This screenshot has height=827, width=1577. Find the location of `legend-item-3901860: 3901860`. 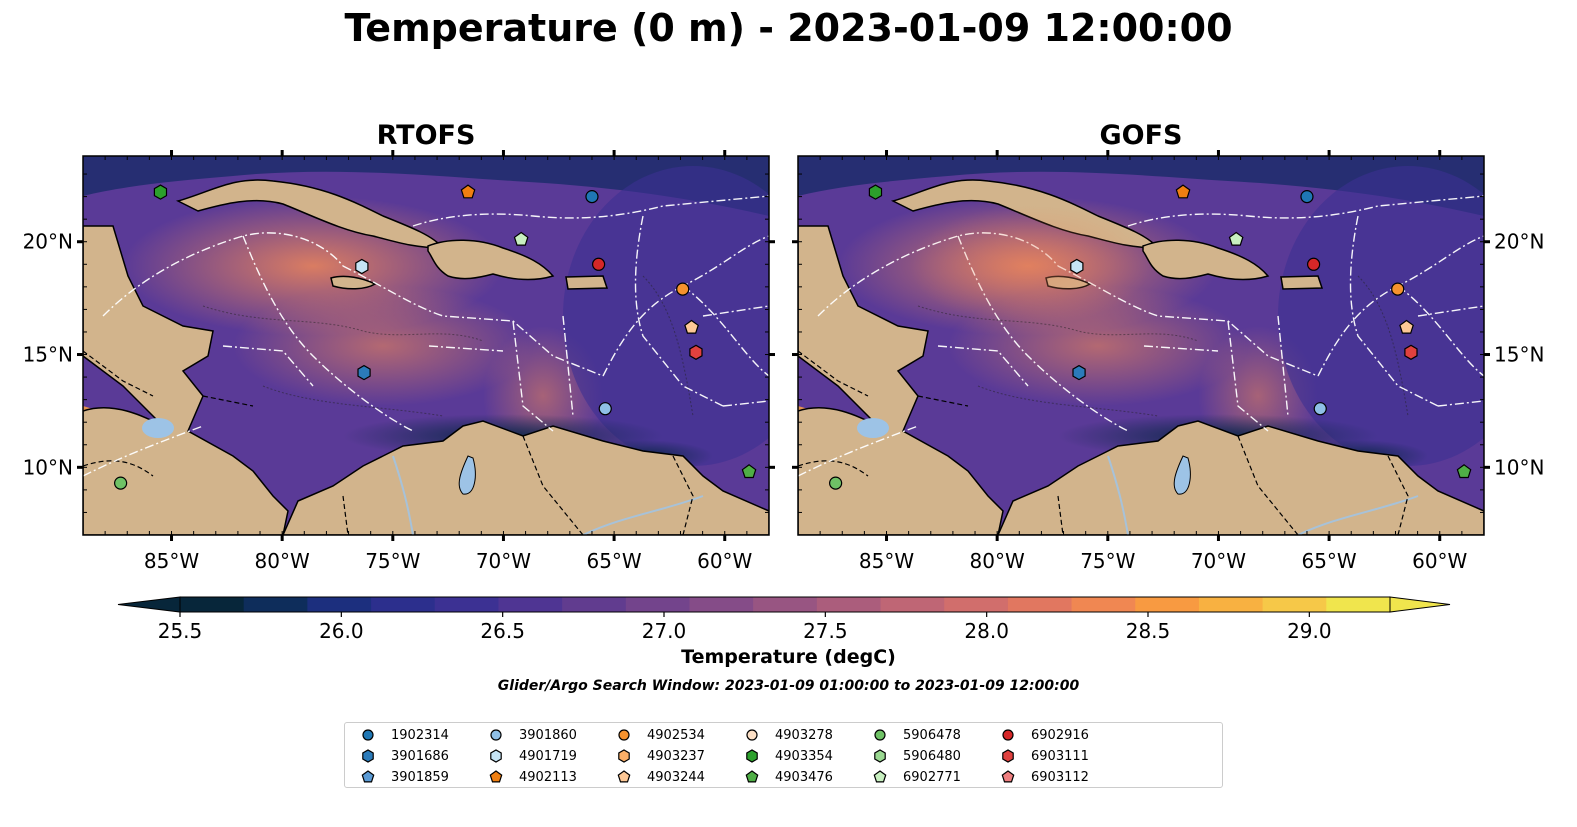

legend-item-3901860: 3901860 is located at coordinates (532, 735).